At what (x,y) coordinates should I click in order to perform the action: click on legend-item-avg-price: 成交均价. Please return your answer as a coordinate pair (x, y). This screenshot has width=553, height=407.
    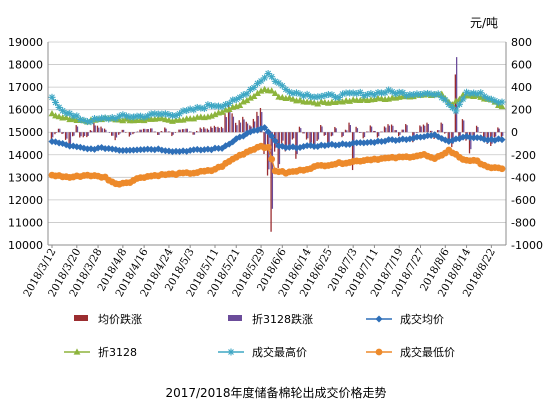
    Looking at the image, I should click on (405, 319).